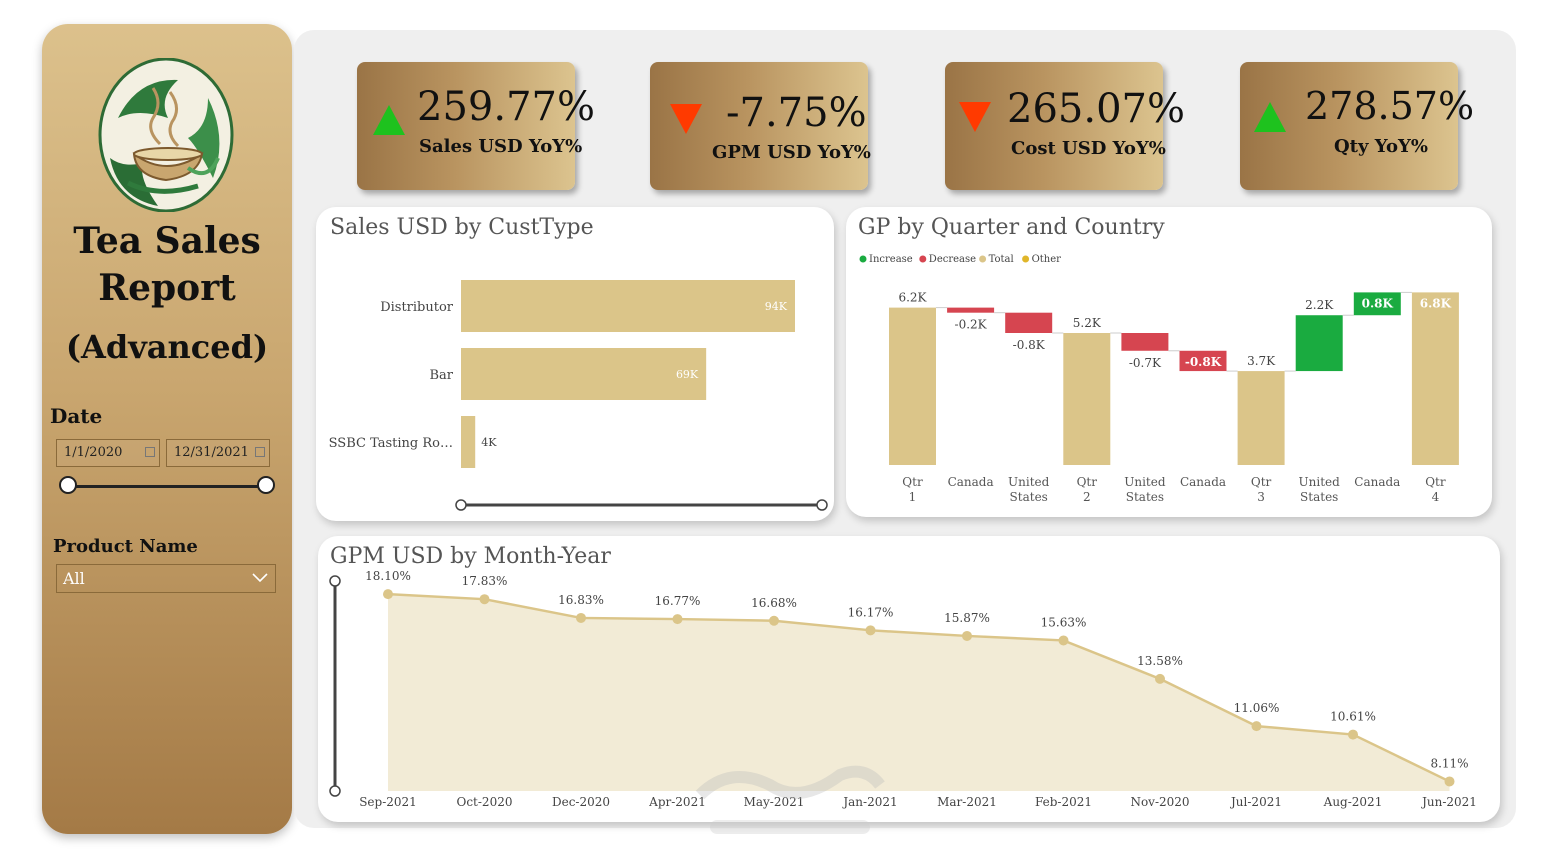  What do you see at coordinates (1436, 497) in the screenshot?
I see `axis-tick-label: 4` at bounding box center [1436, 497].